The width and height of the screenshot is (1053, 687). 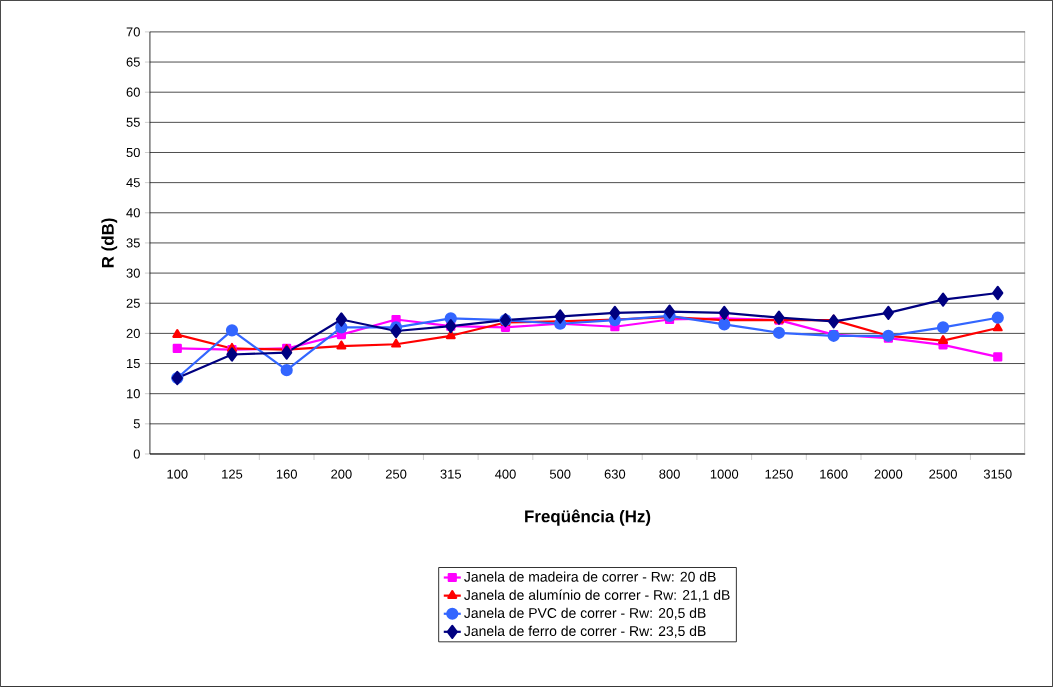 I want to click on x-tick-label: 400, so click(x=505, y=474).